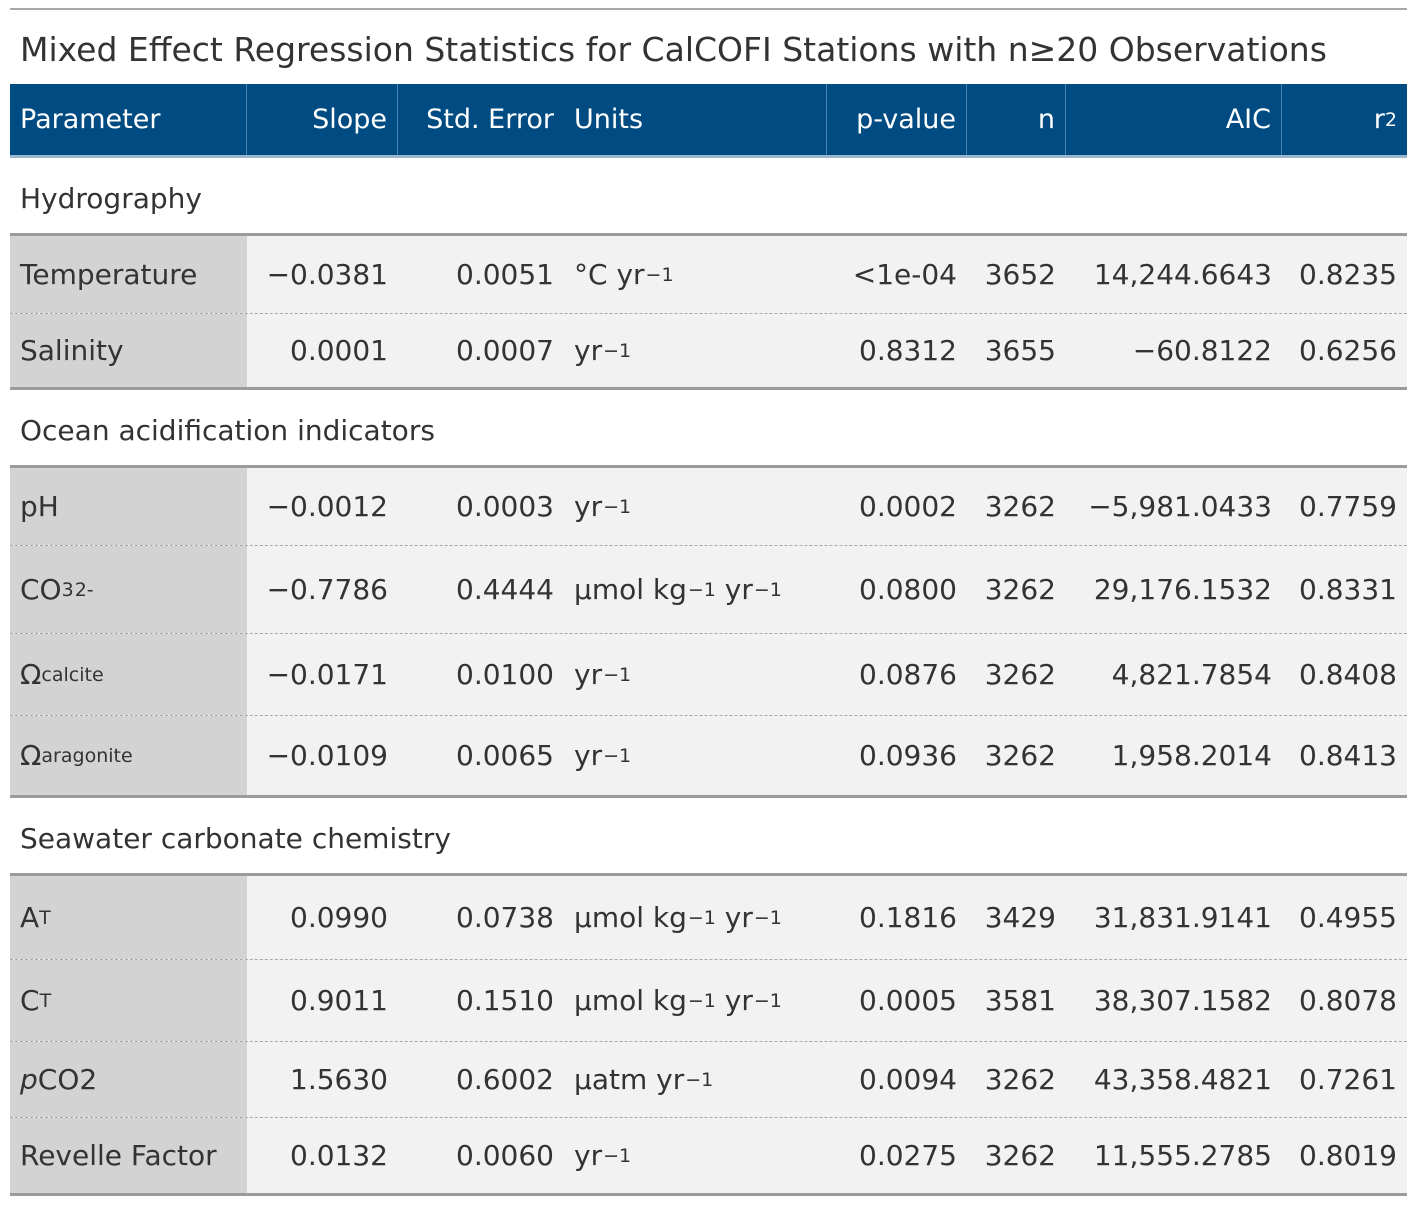 Image resolution: width=1416 pixels, height=1210 pixels. I want to click on header-parameter: Parameter, so click(128, 119).